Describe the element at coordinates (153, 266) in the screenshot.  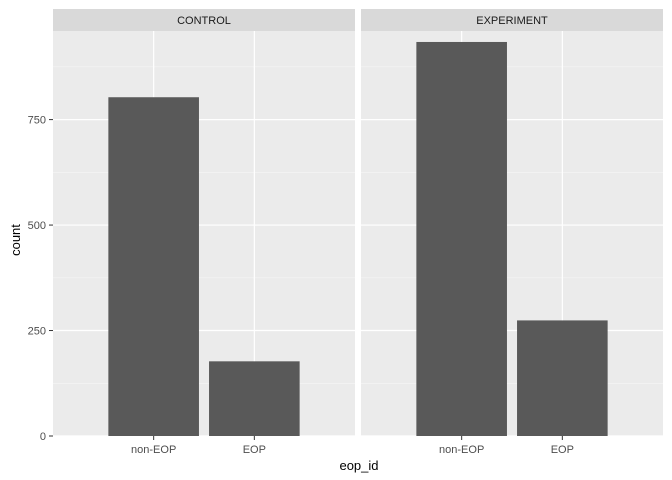
I see `bar-control-non-eop` at that location.